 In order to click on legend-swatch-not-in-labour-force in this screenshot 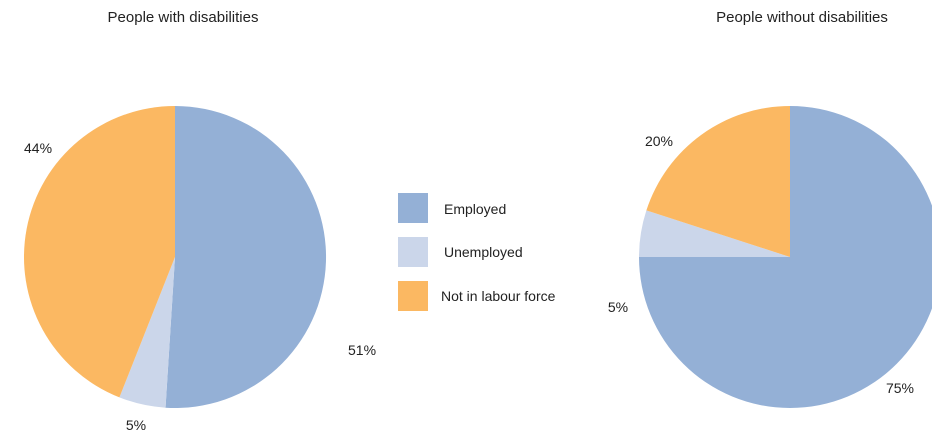, I will do `click(413, 296)`.